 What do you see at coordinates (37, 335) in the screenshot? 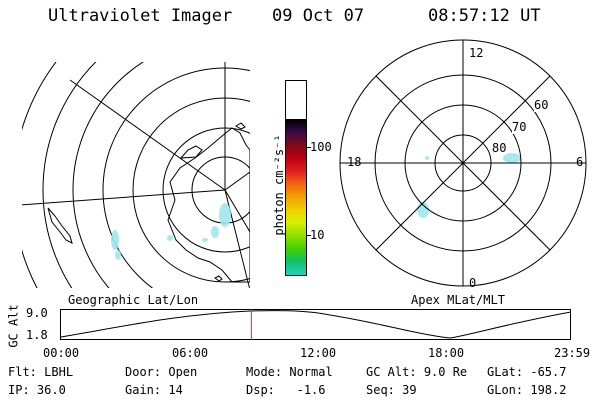
I see `alt-ytick-low: 1.8` at bounding box center [37, 335].